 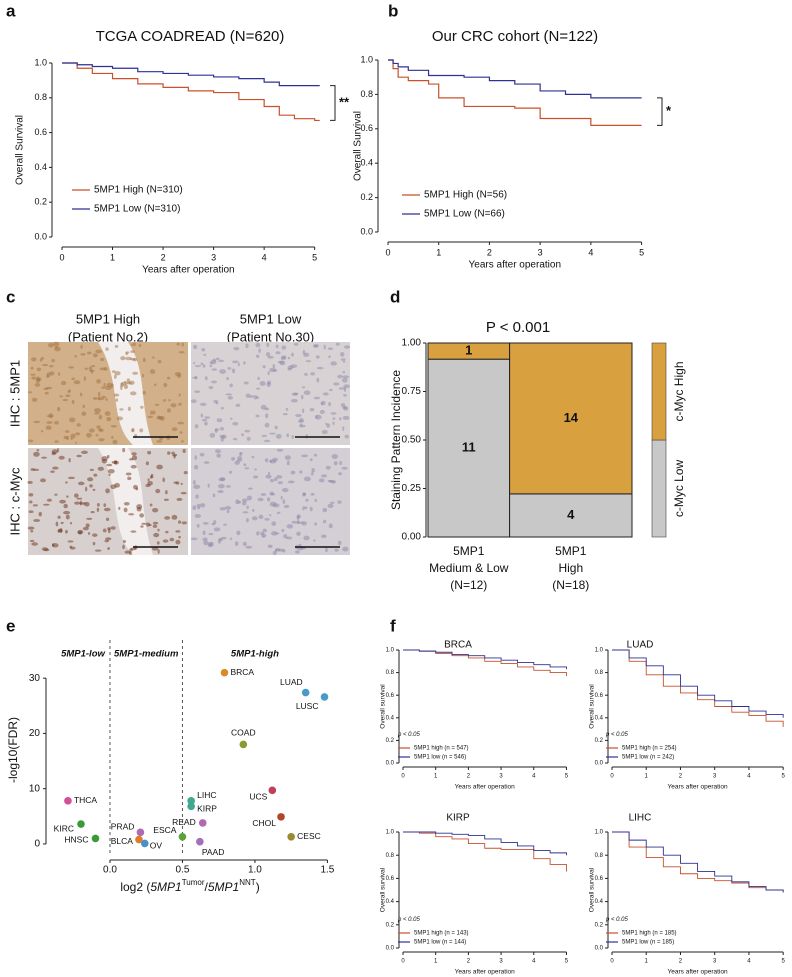 What do you see at coordinates (590, 253) in the screenshot?
I see `x-tick-label: 4` at bounding box center [590, 253].